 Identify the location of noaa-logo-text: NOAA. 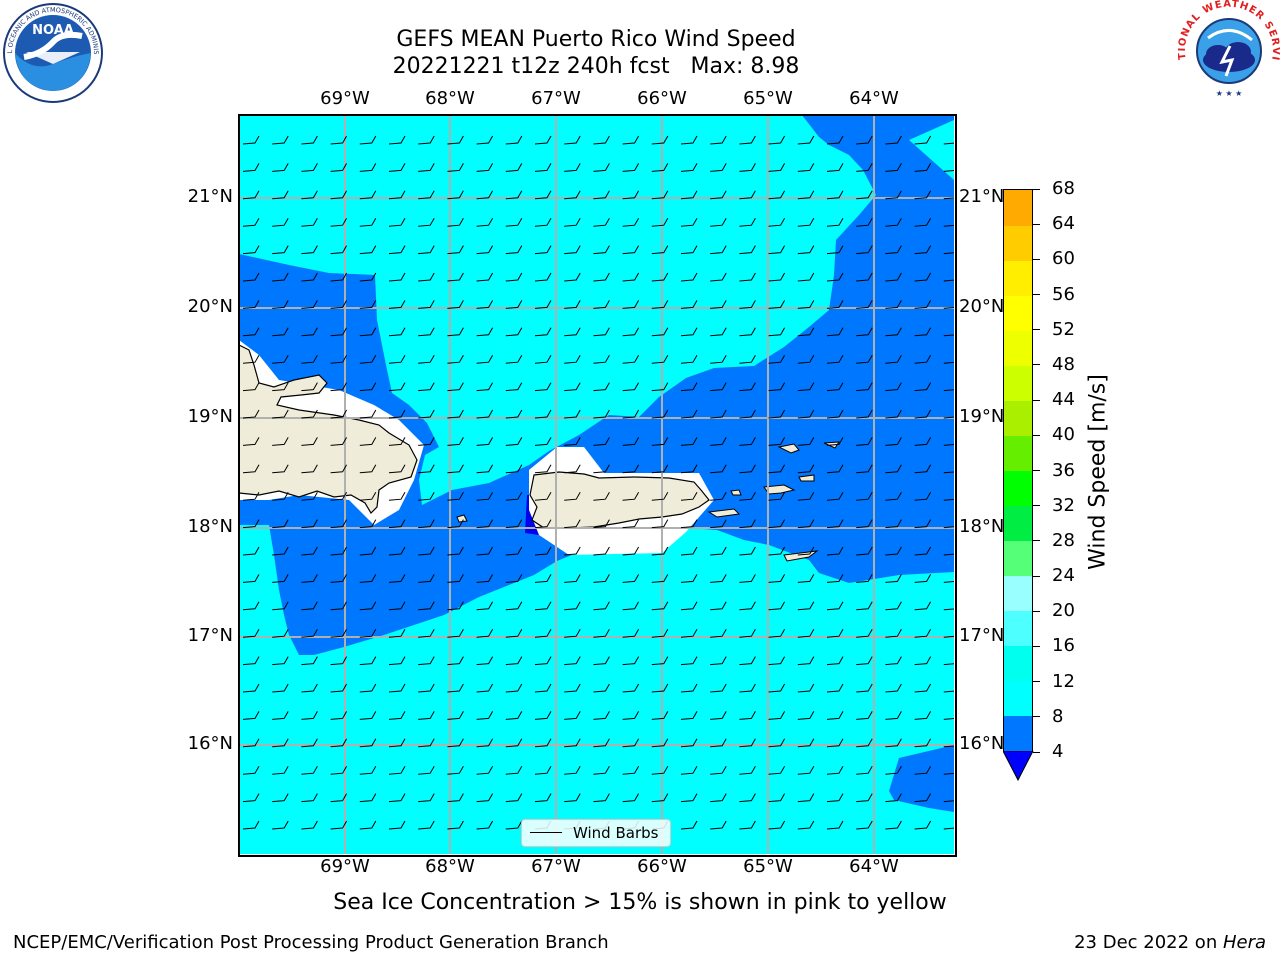
(53, 30).